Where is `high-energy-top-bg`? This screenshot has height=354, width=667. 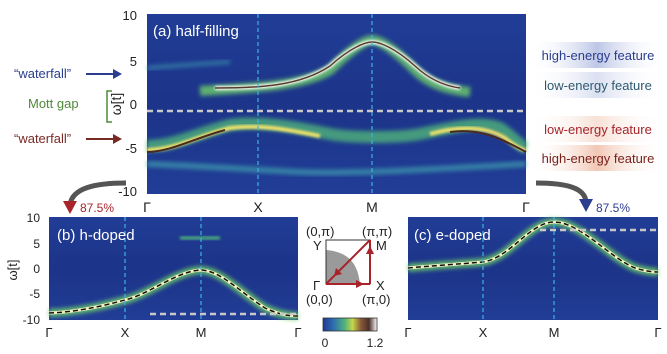 high-energy-top-bg is located at coordinates (597, 55).